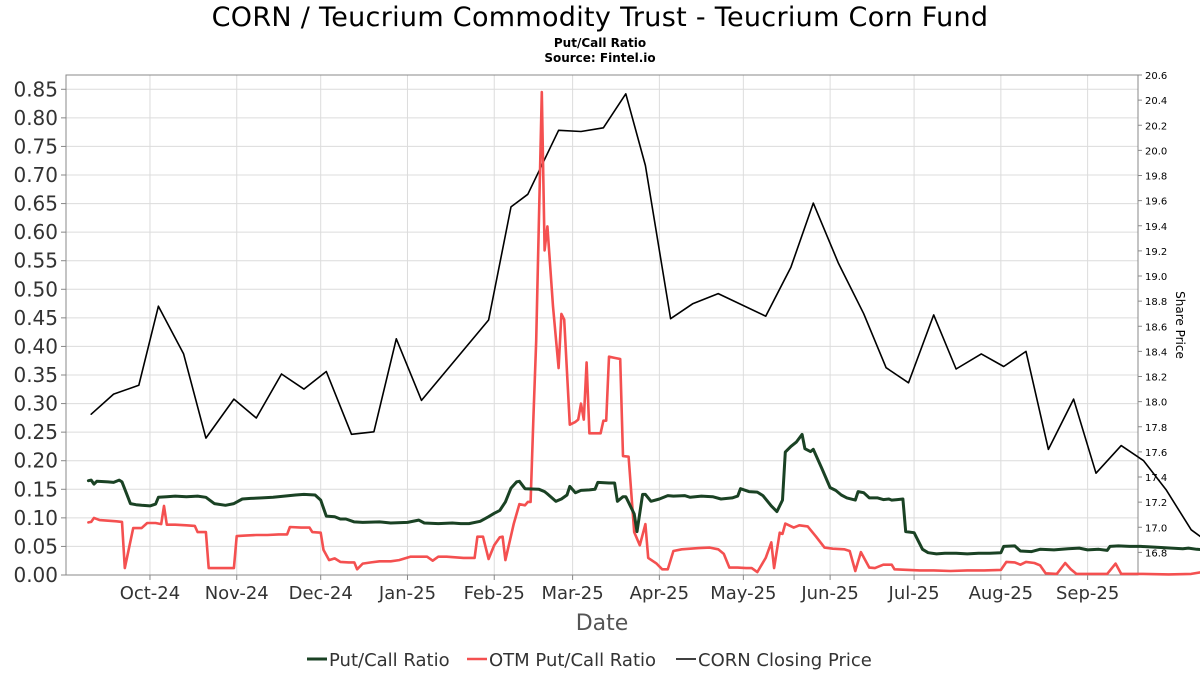 The height and width of the screenshot is (675, 1200). I want to click on right-tick-label: 17.2, so click(1156, 503).